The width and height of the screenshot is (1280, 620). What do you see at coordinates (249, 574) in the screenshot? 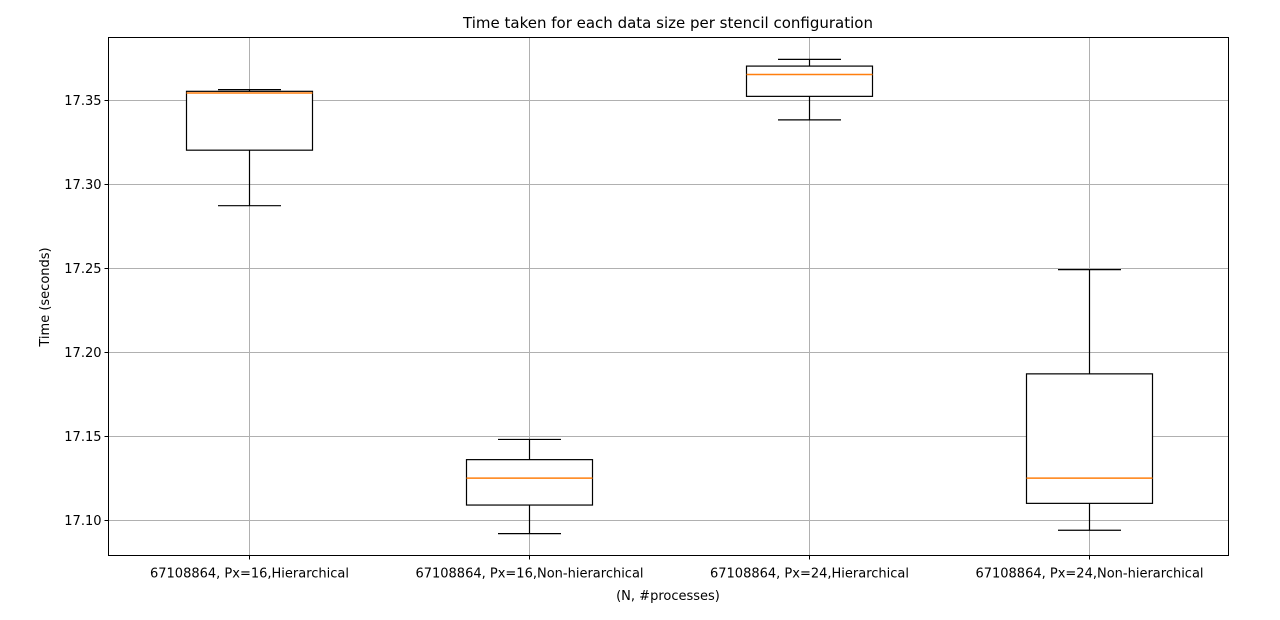
I see `x-tick-label: 67108864, Px=16,Hierarchical` at bounding box center [249, 574].